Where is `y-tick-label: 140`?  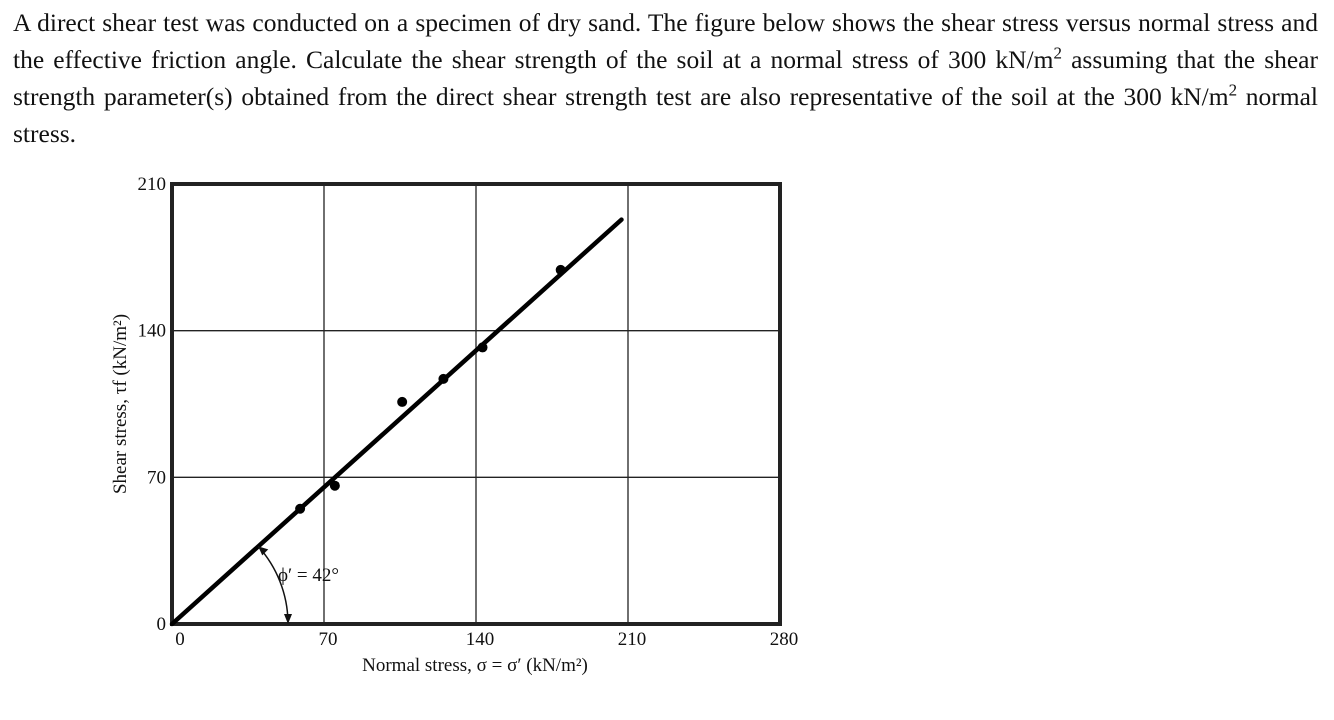
y-tick-label: 140 is located at coordinates (152, 331).